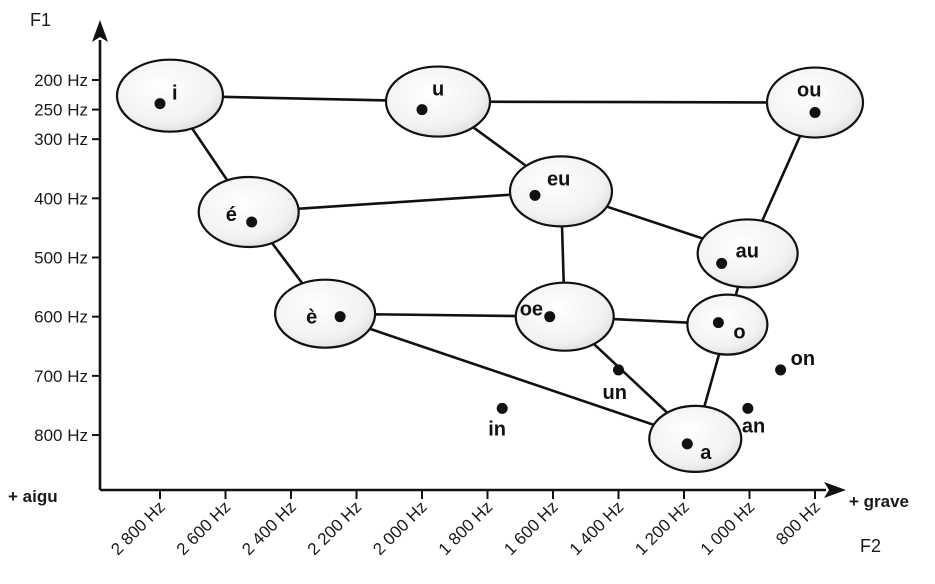 The image size is (935, 584). I want to click on vowel-an: an, so click(753, 419).